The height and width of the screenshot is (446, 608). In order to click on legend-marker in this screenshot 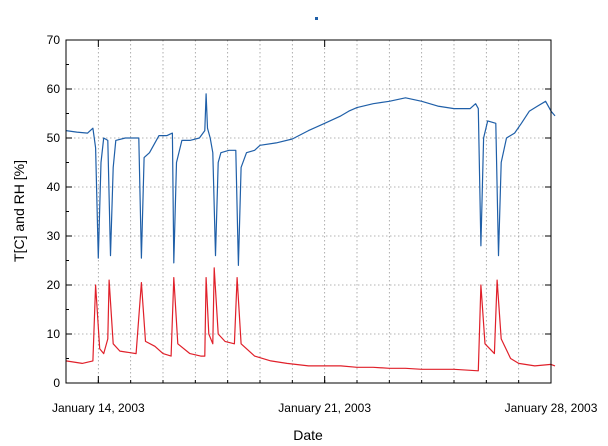, I will do `click(316, 18)`.